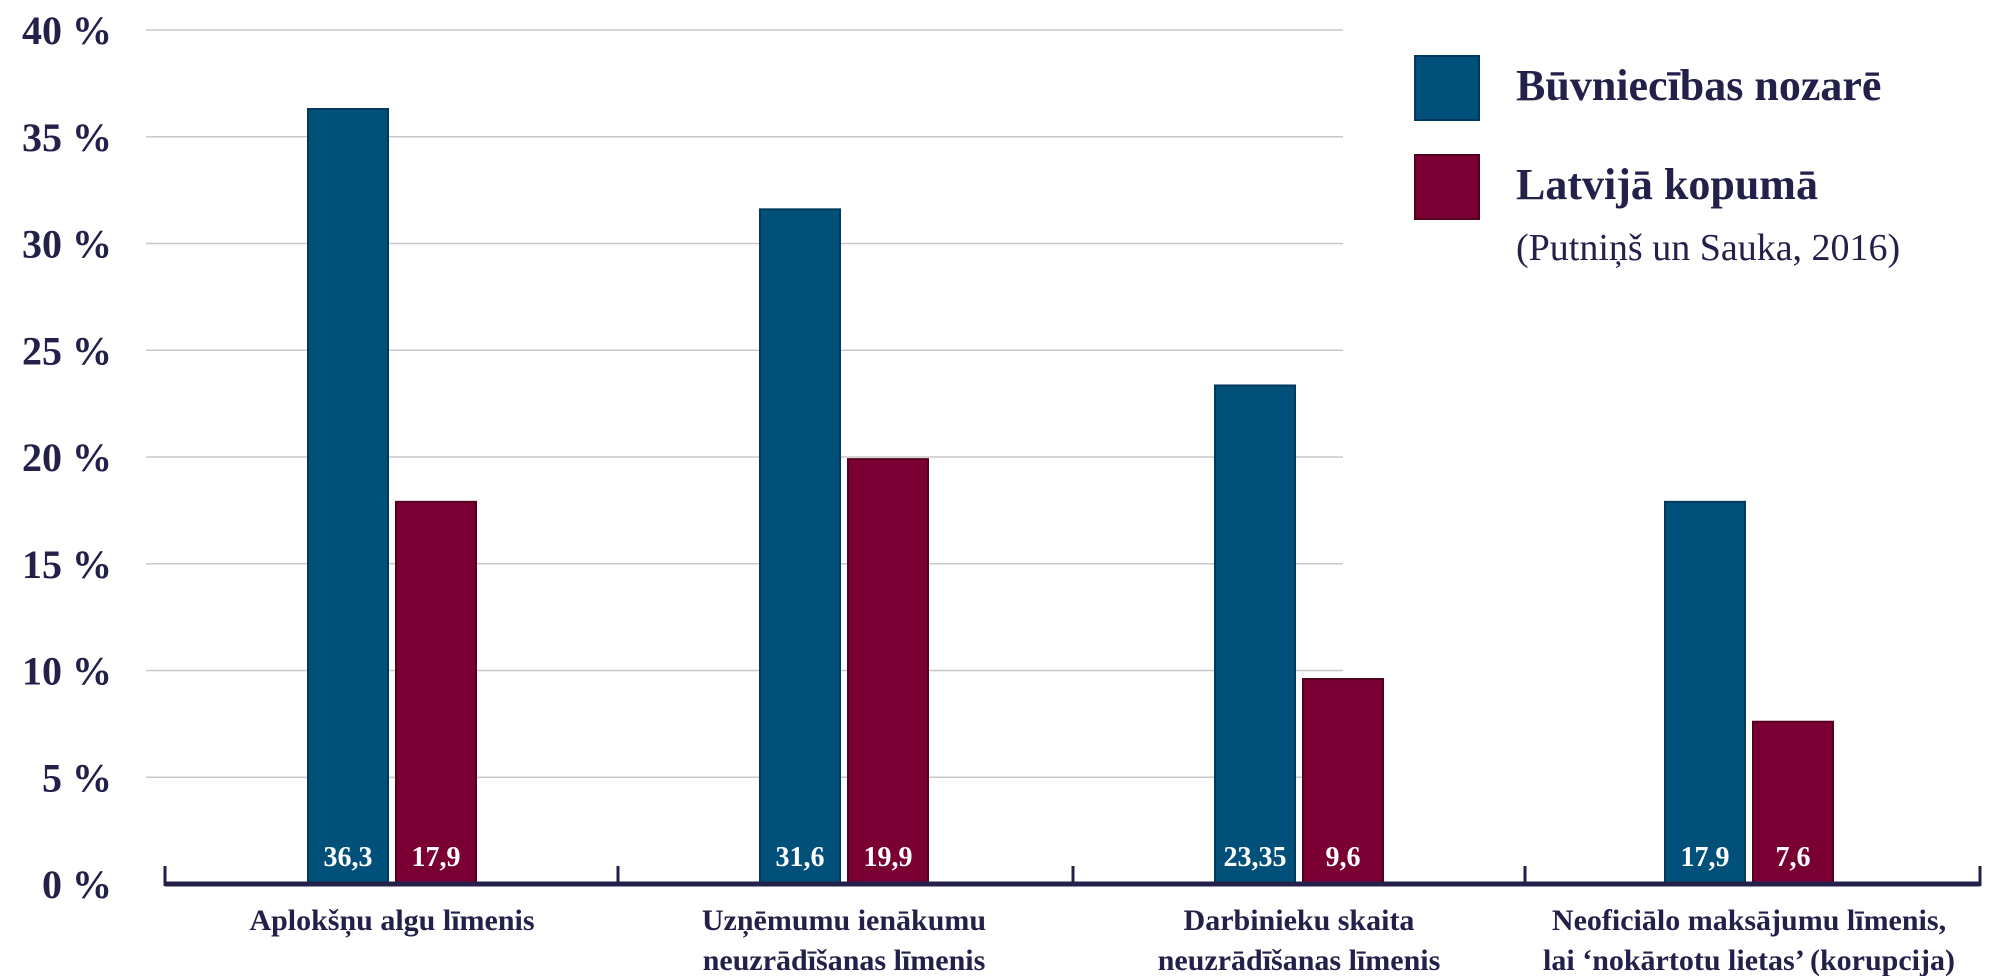  I want to click on legend-label: Būvniecības nozarē, so click(1698, 85).